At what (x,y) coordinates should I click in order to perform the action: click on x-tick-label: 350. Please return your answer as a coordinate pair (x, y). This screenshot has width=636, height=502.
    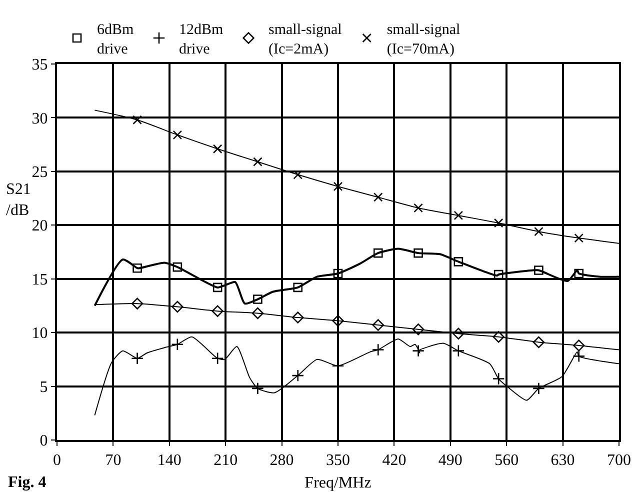
    Looking at the image, I should click on (338, 461).